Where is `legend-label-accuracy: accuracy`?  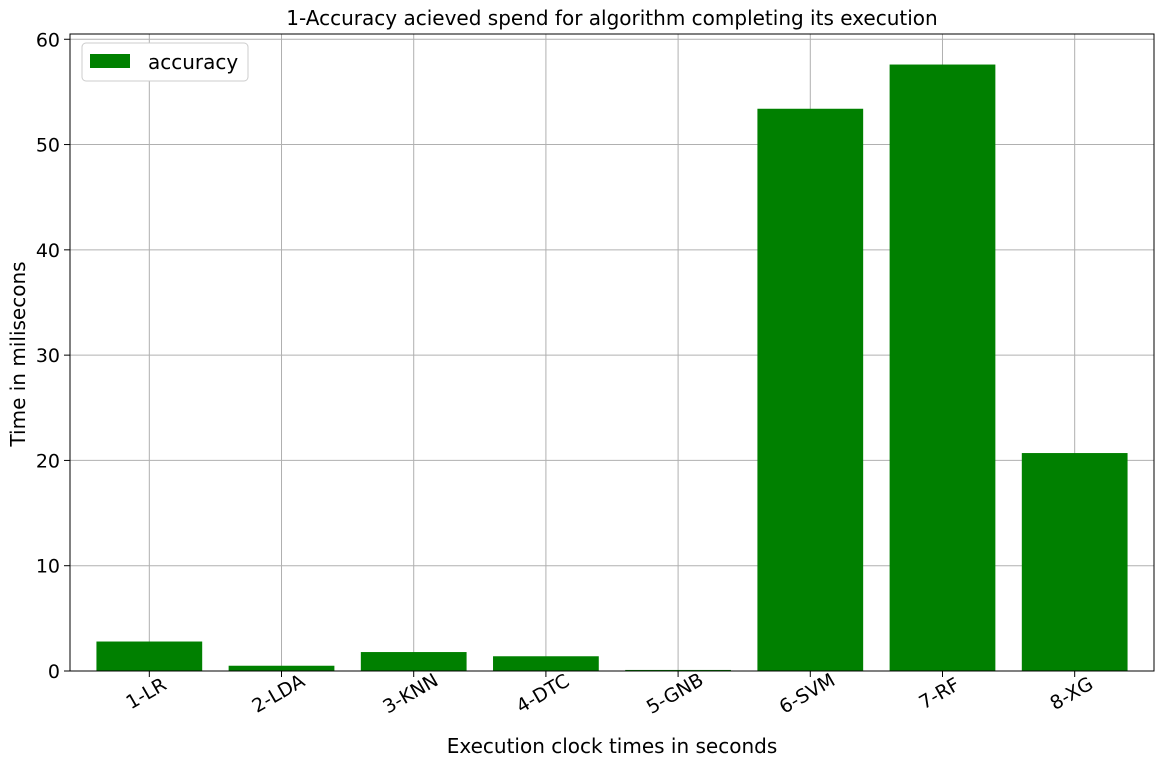 legend-label-accuracy: accuracy is located at coordinates (193, 62).